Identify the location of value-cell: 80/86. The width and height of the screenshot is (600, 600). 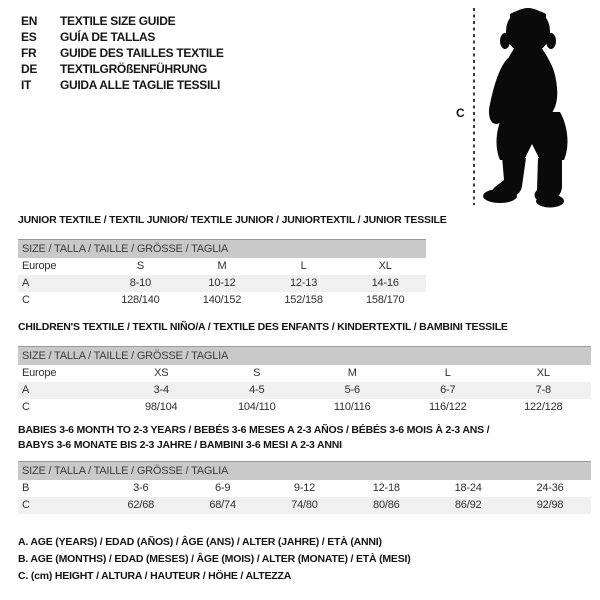
(386, 505).